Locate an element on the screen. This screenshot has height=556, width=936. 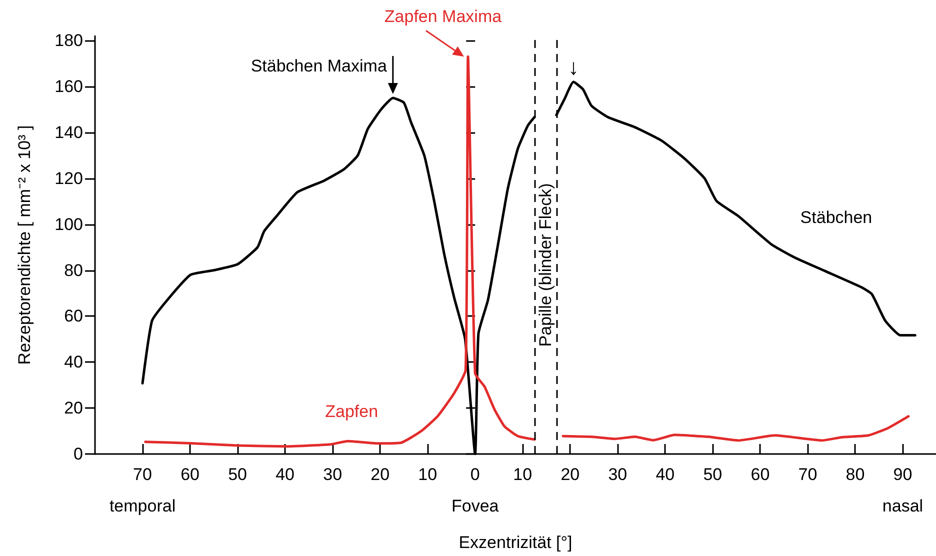
text: temporal is located at coordinates (142, 506).